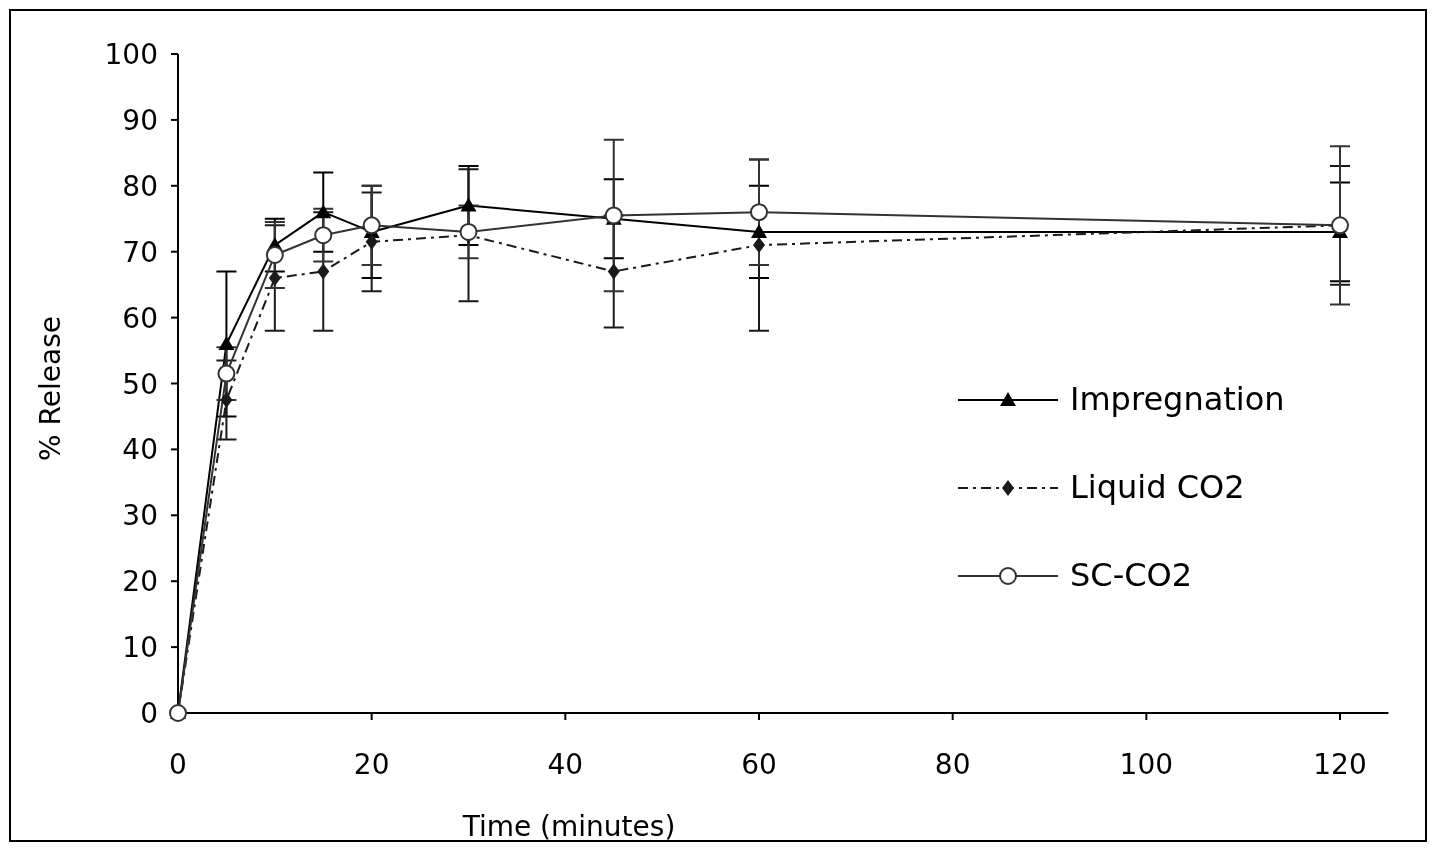  What do you see at coordinates (140, 450) in the screenshot?
I see `y-tick-label: 40` at bounding box center [140, 450].